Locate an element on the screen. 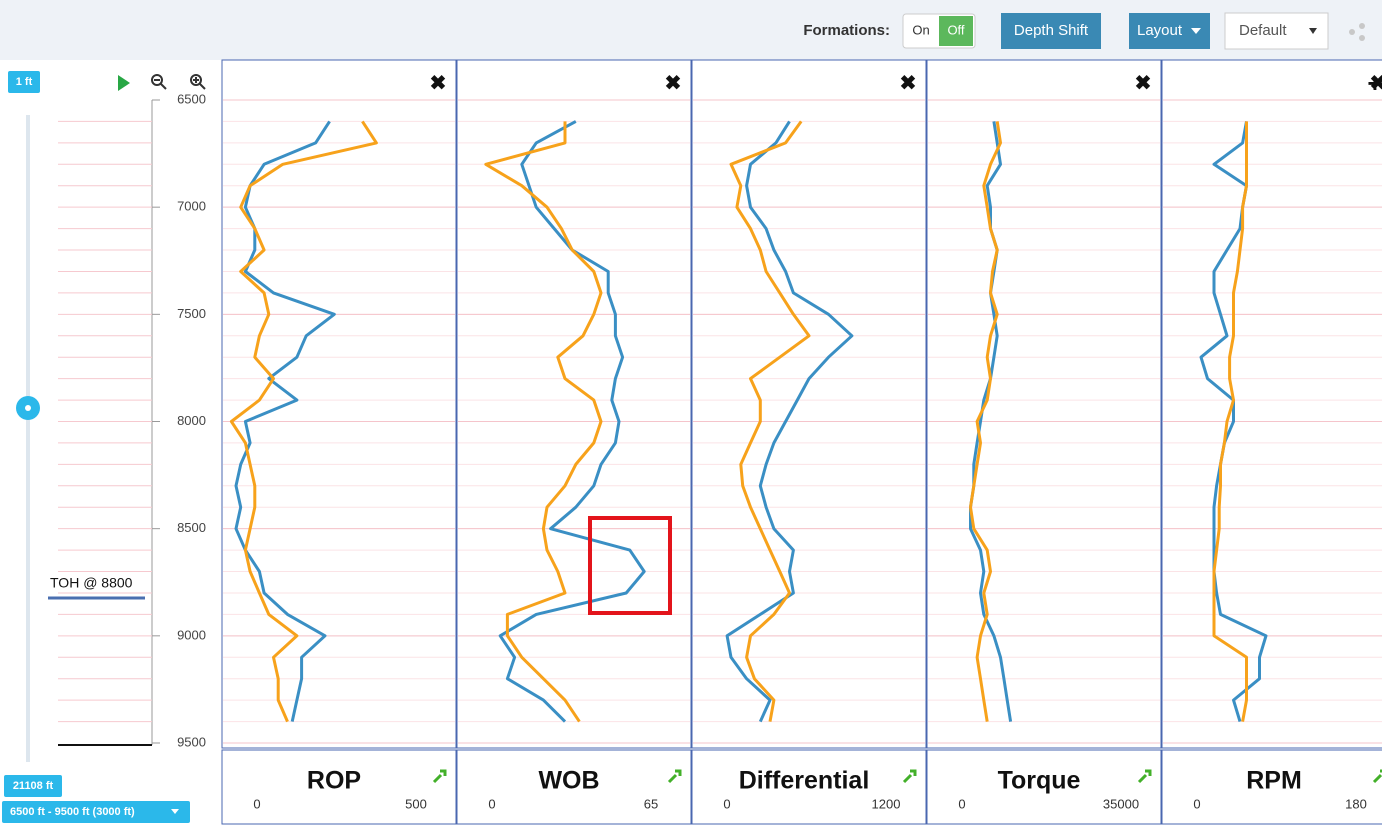  toggle-off-label: Off is located at coordinates (955, 29).